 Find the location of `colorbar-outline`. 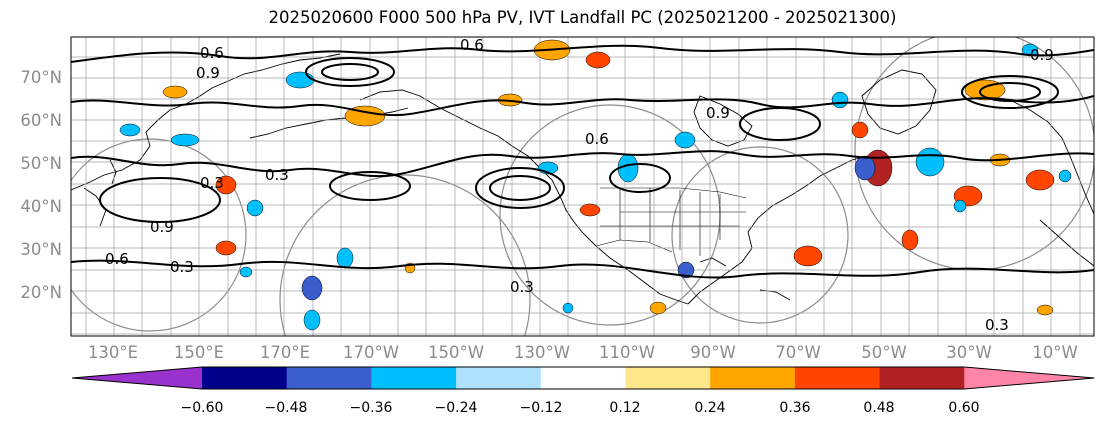

colorbar-outline is located at coordinates (583, 378).